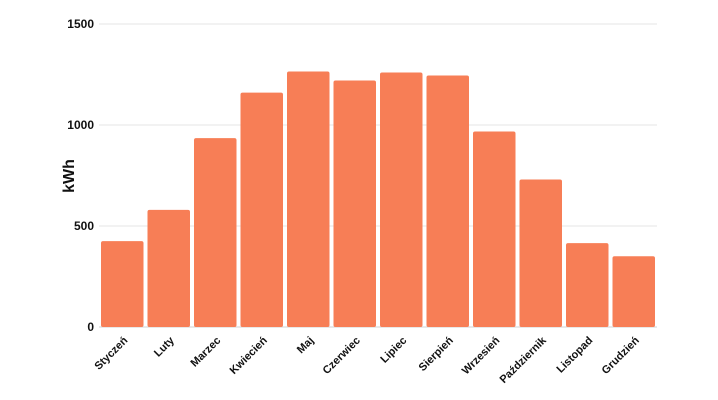 The width and height of the screenshot is (718, 400). Describe the element at coordinates (111, 353) in the screenshot. I see `x-tick-label: Styczeń` at that location.